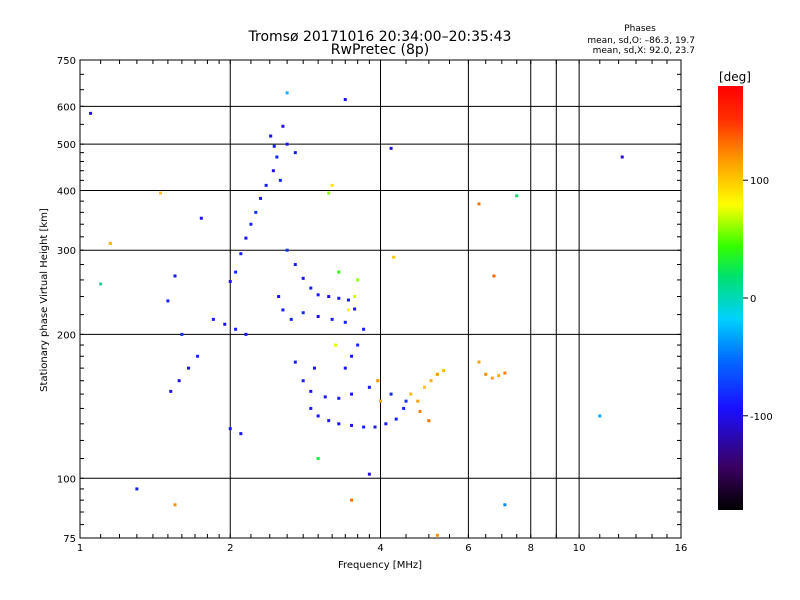 The width and height of the screenshot is (800, 600). What do you see at coordinates (681, 548) in the screenshot?
I see `x-tick-label: 16` at bounding box center [681, 548].